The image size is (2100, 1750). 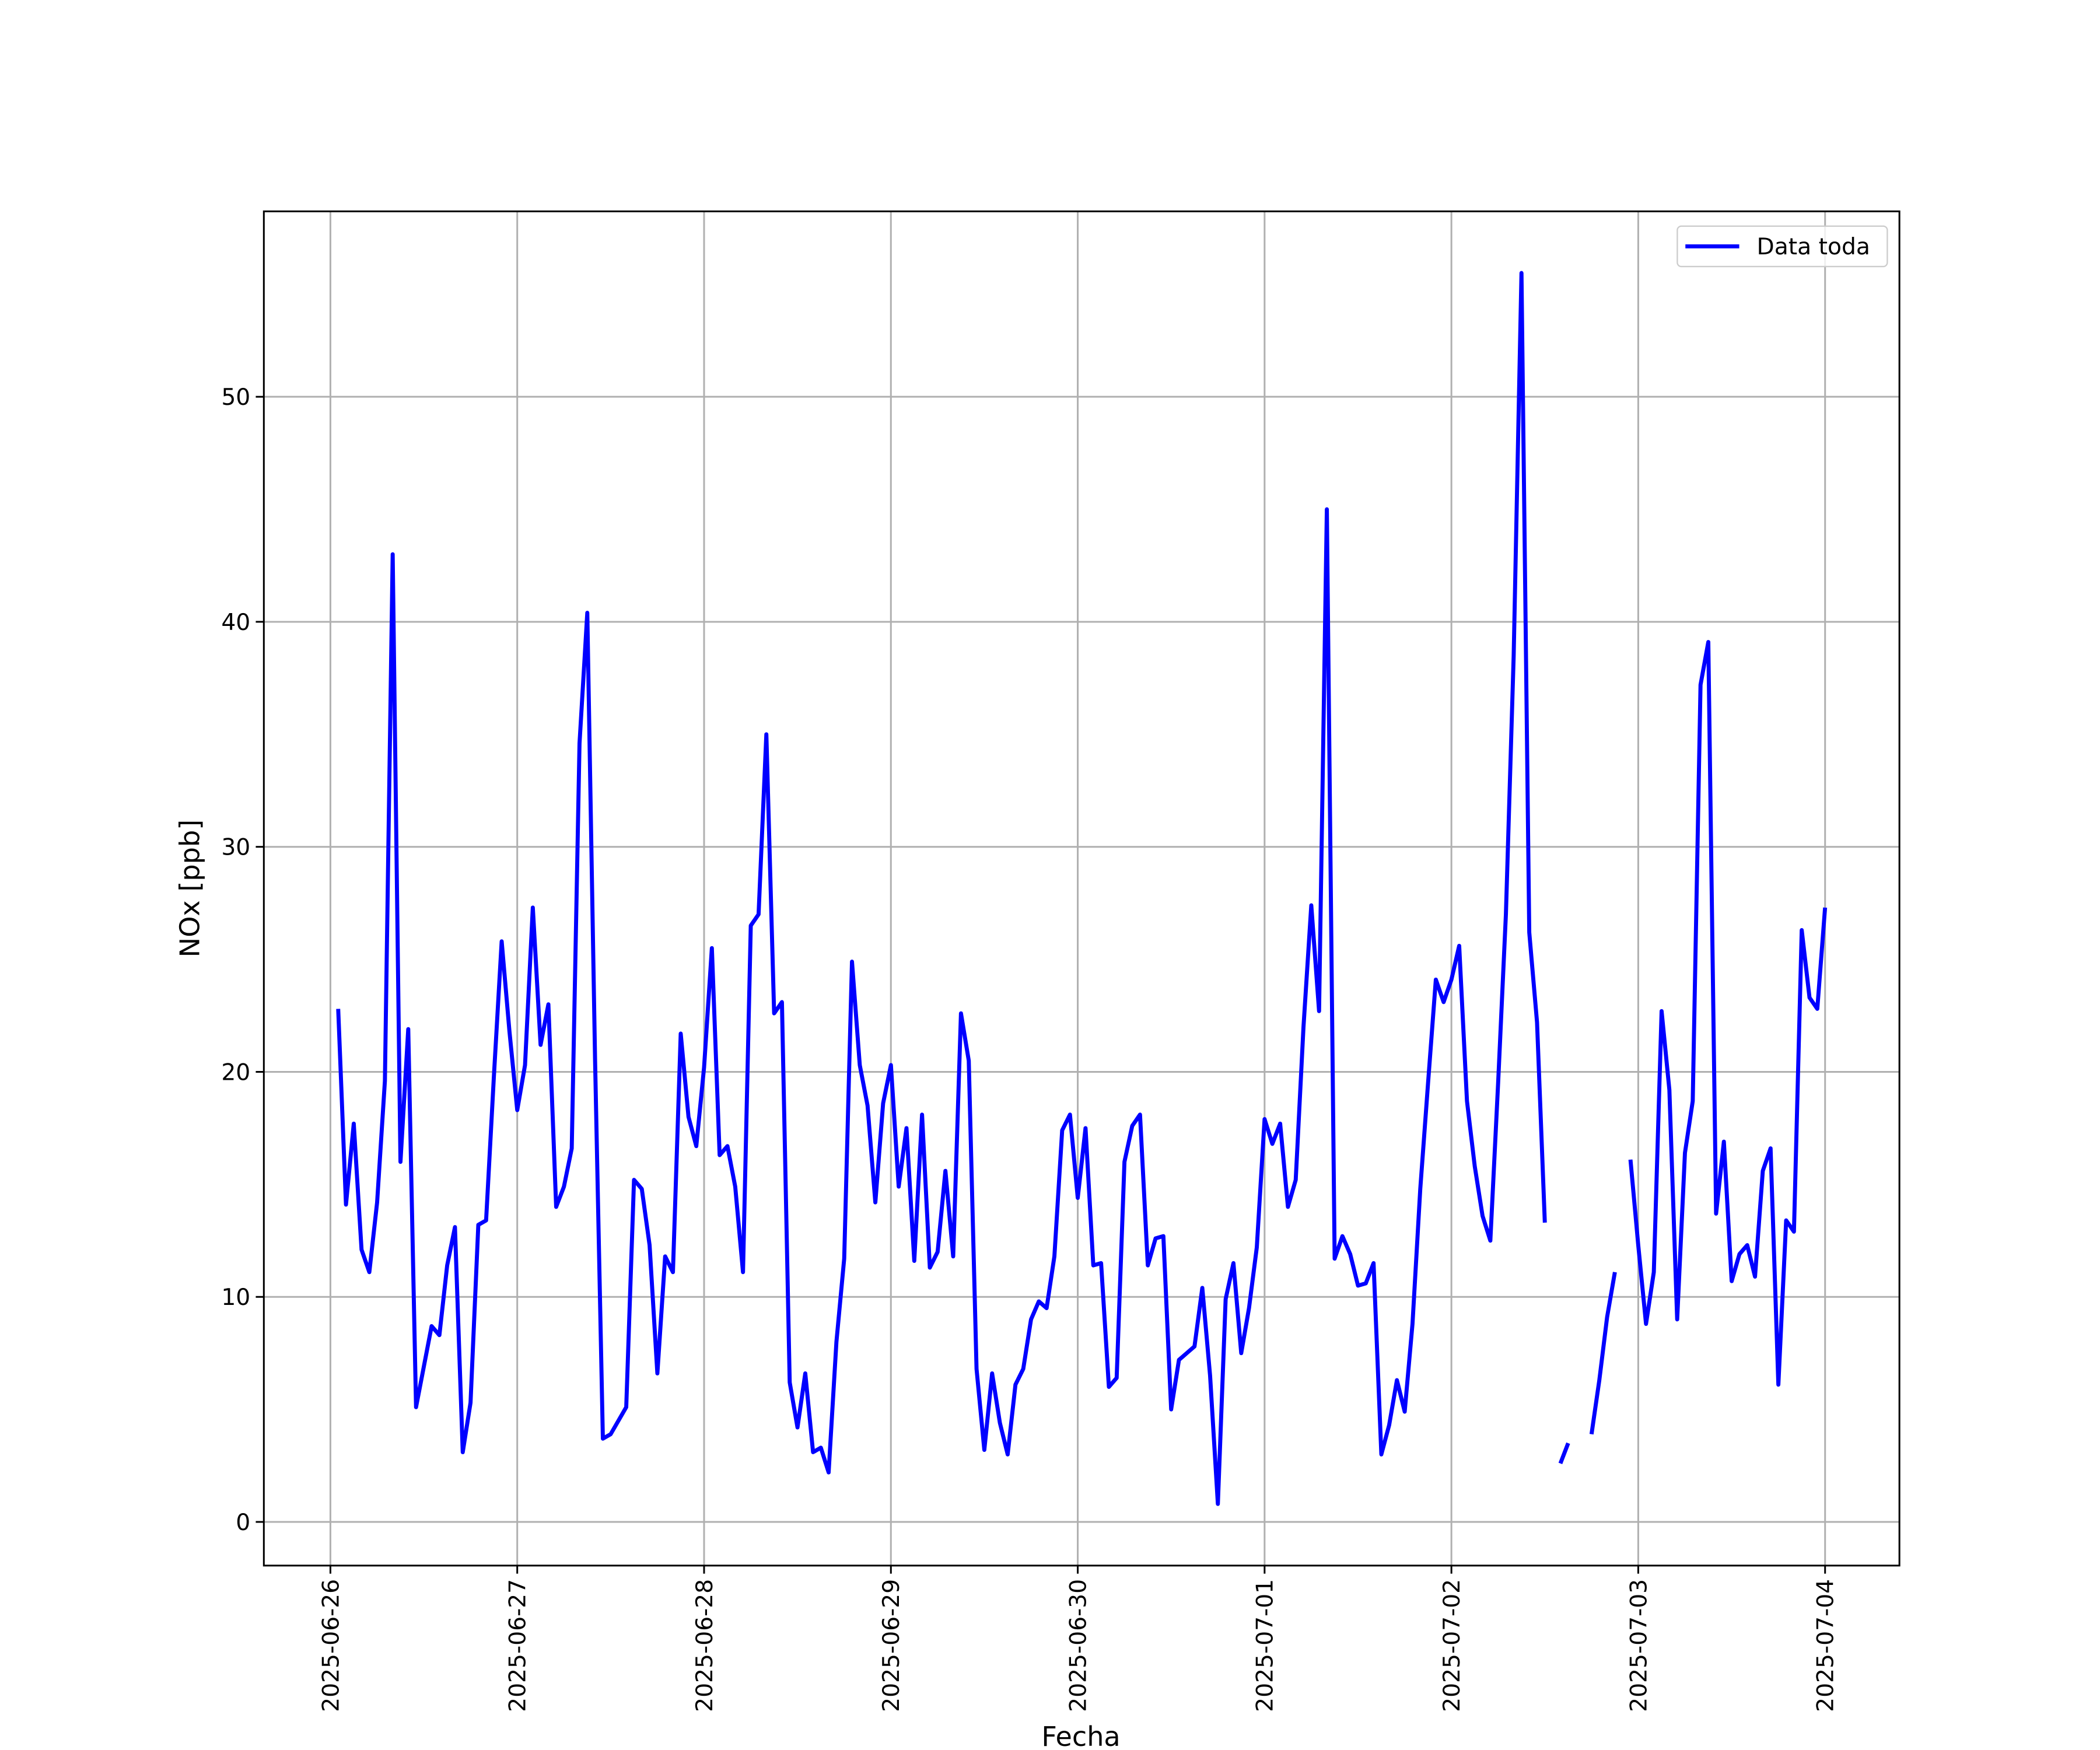 What do you see at coordinates (1826, 1645) in the screenshot?
I see `x-tick-label: 2025-07-04` at bounding box center [1826, 1645].